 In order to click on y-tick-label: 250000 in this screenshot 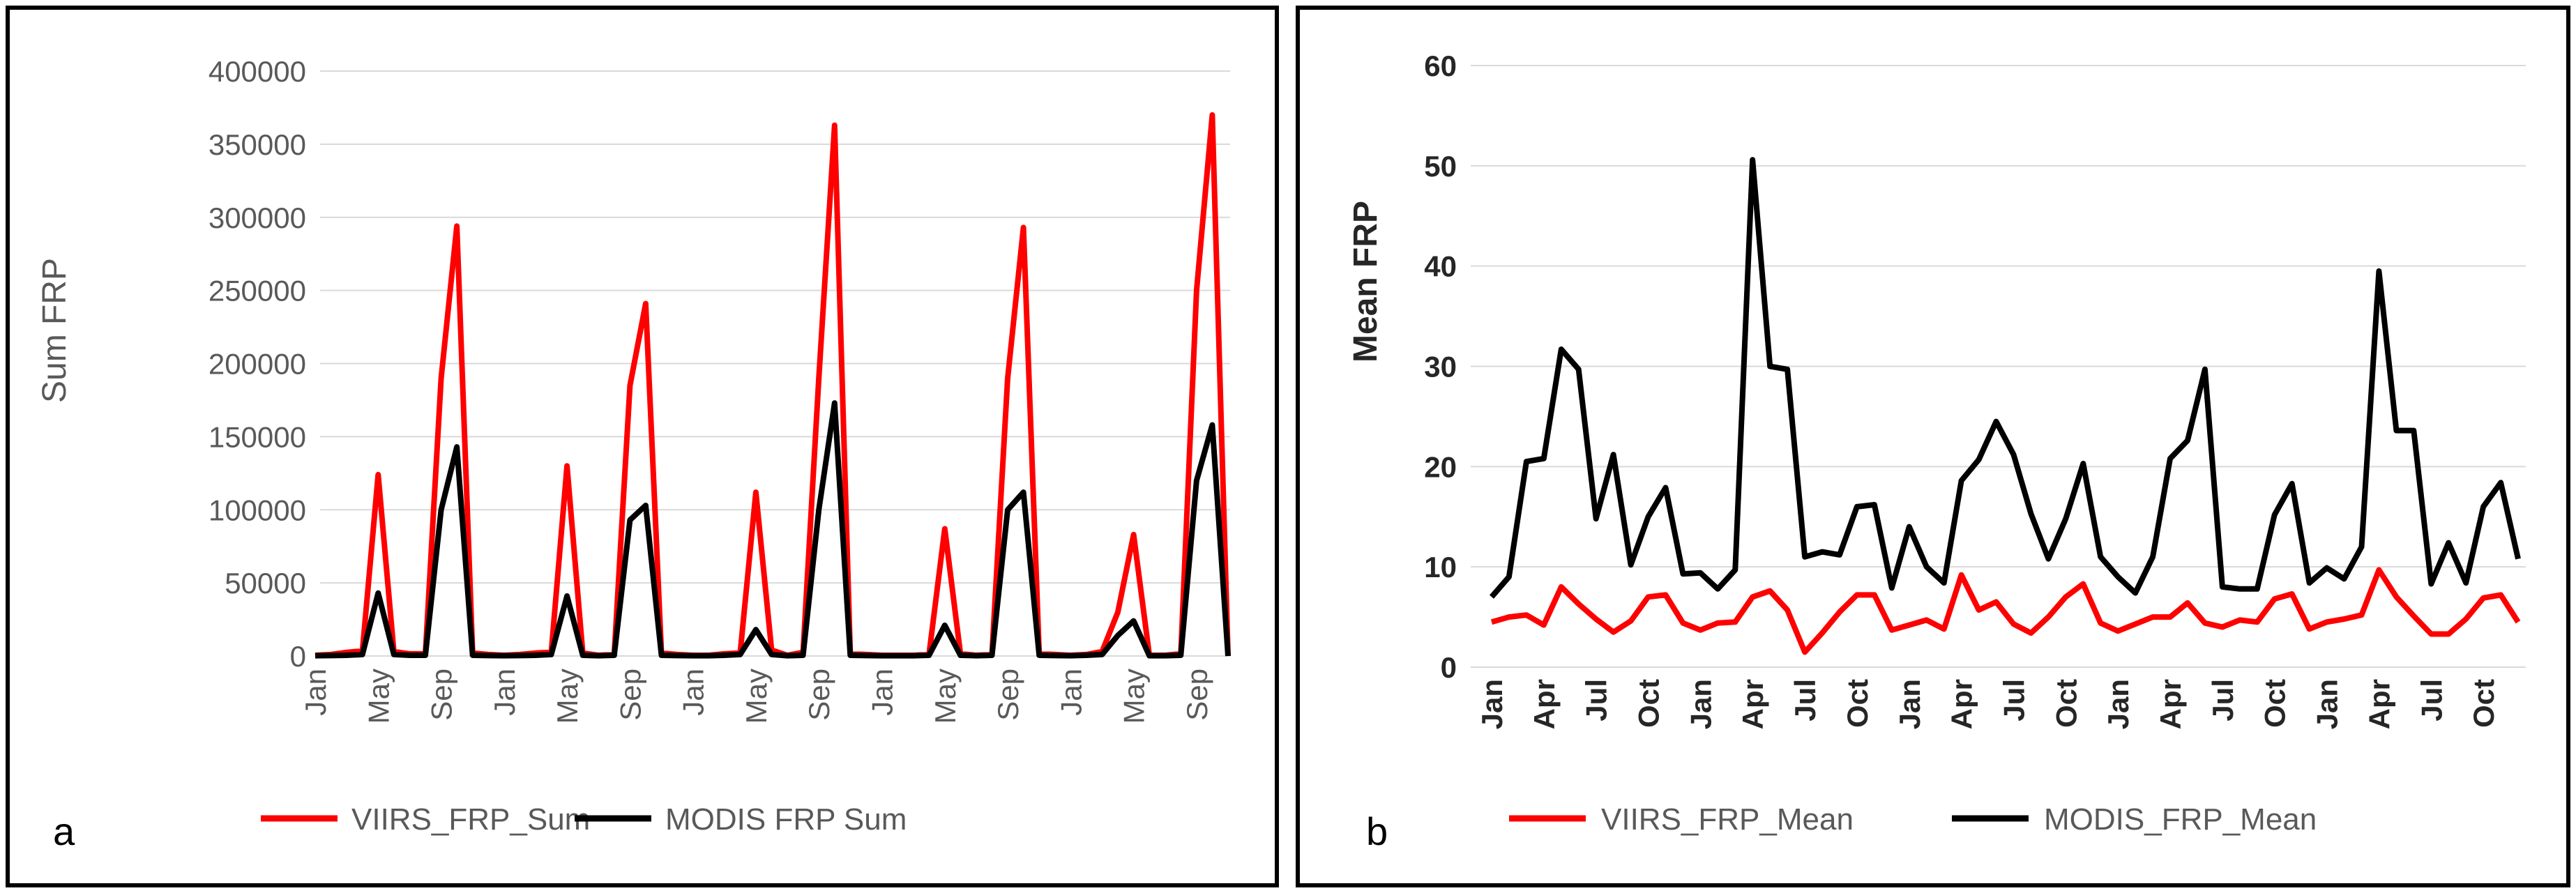, I will do `click(257, 291)`.